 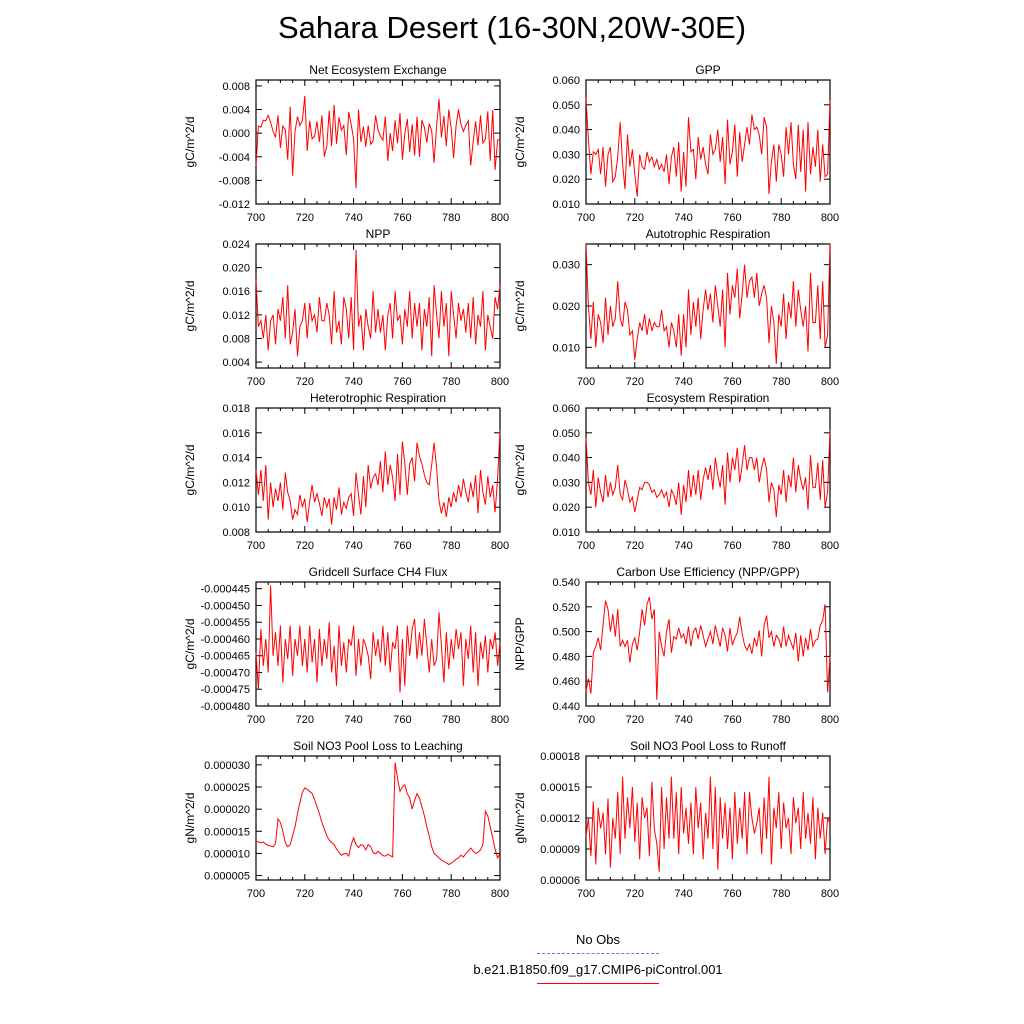 I want to click on y-tick-label: 0.000025, so click(x=227, y=788).